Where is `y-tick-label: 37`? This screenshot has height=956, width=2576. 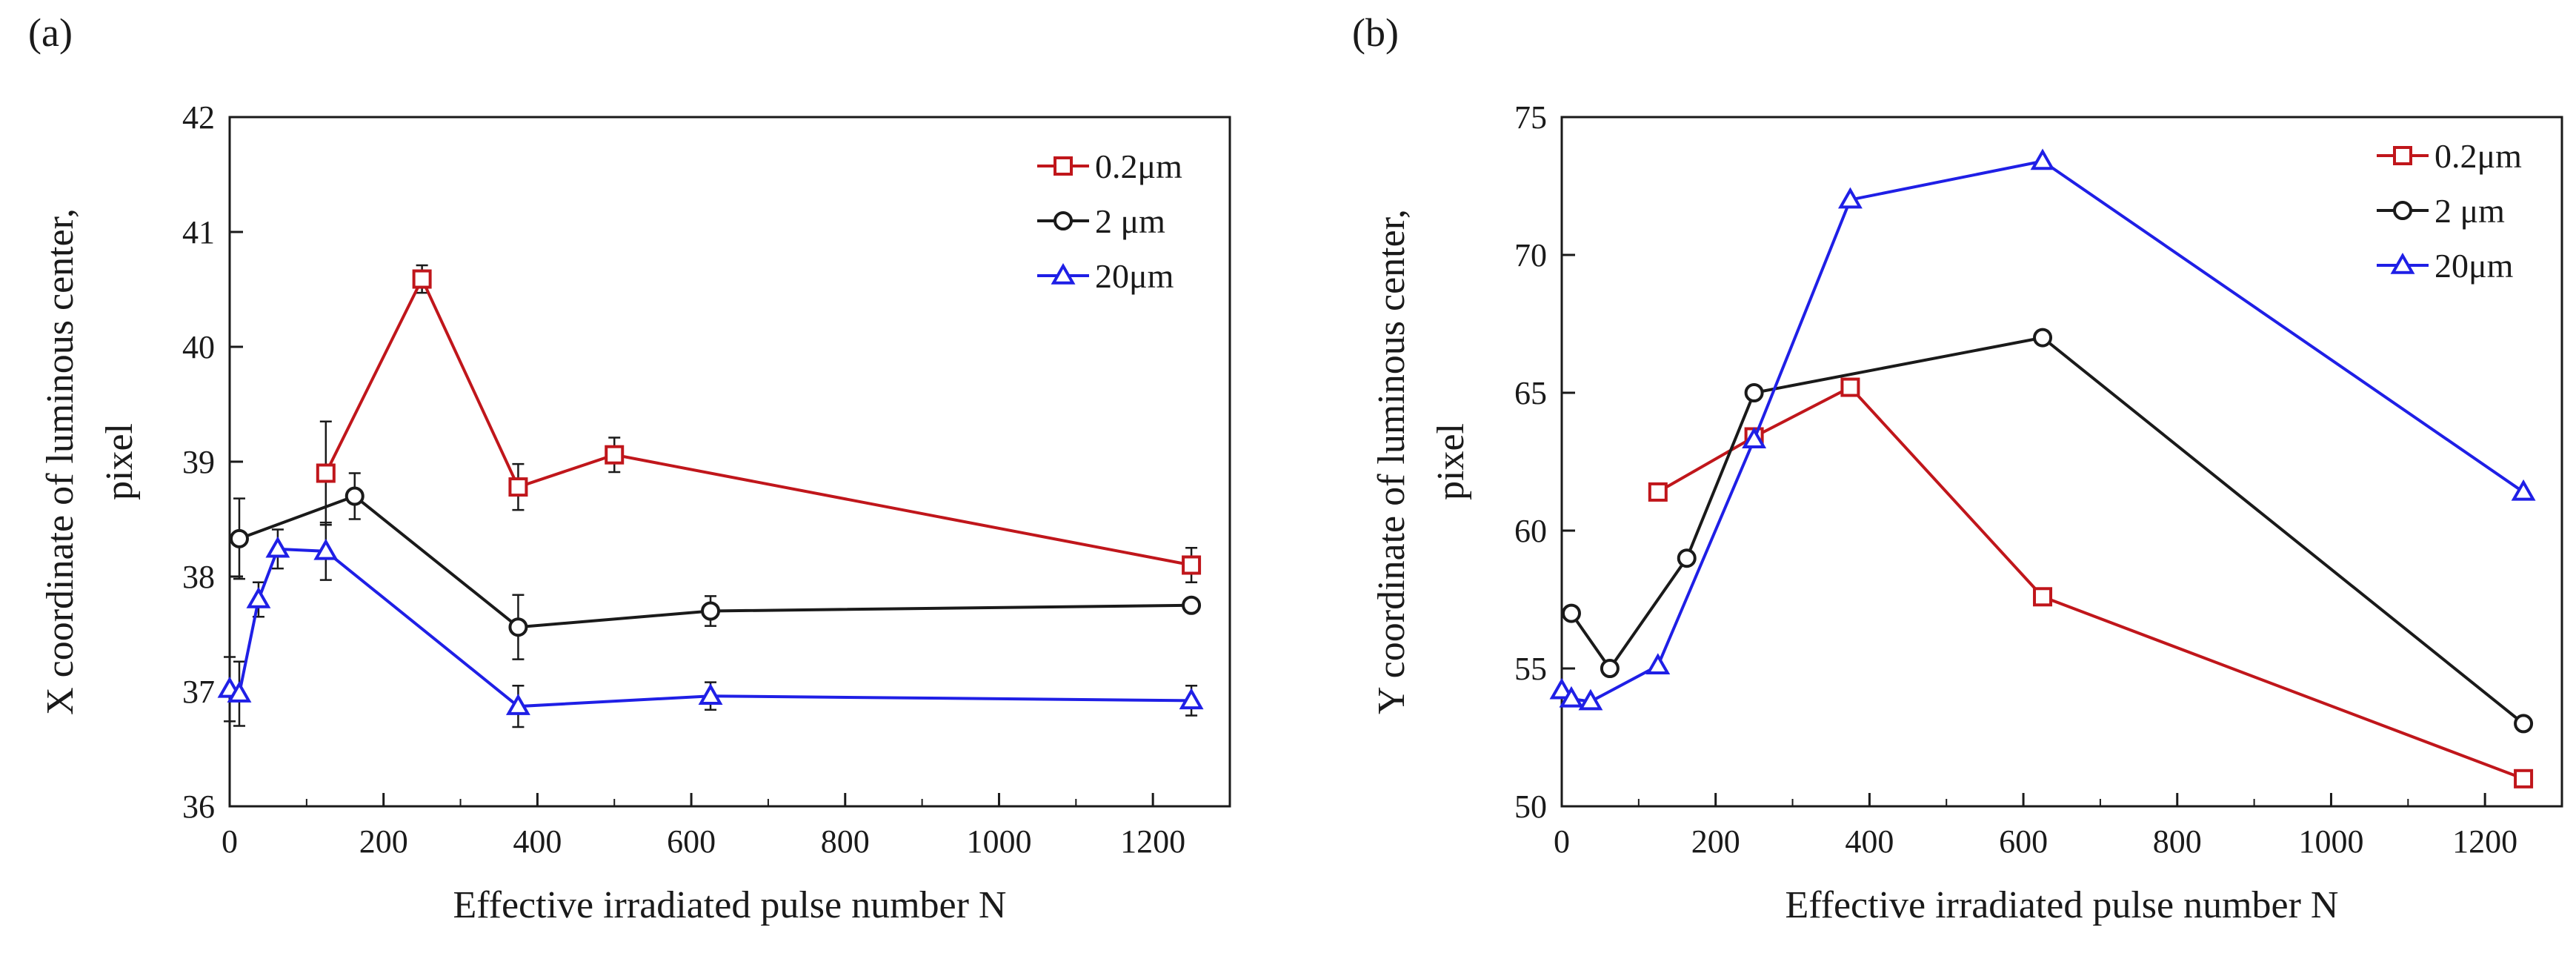
y-tick-label: 37 is located at coordinates (198, 692).